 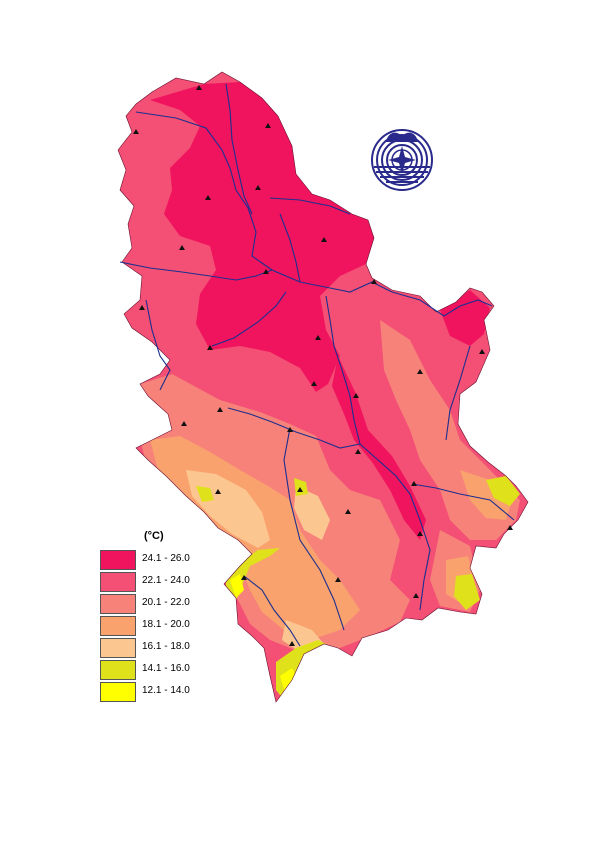 I want to click on legend-item: 16.1 - 18.0, so click(x=170, y=648).